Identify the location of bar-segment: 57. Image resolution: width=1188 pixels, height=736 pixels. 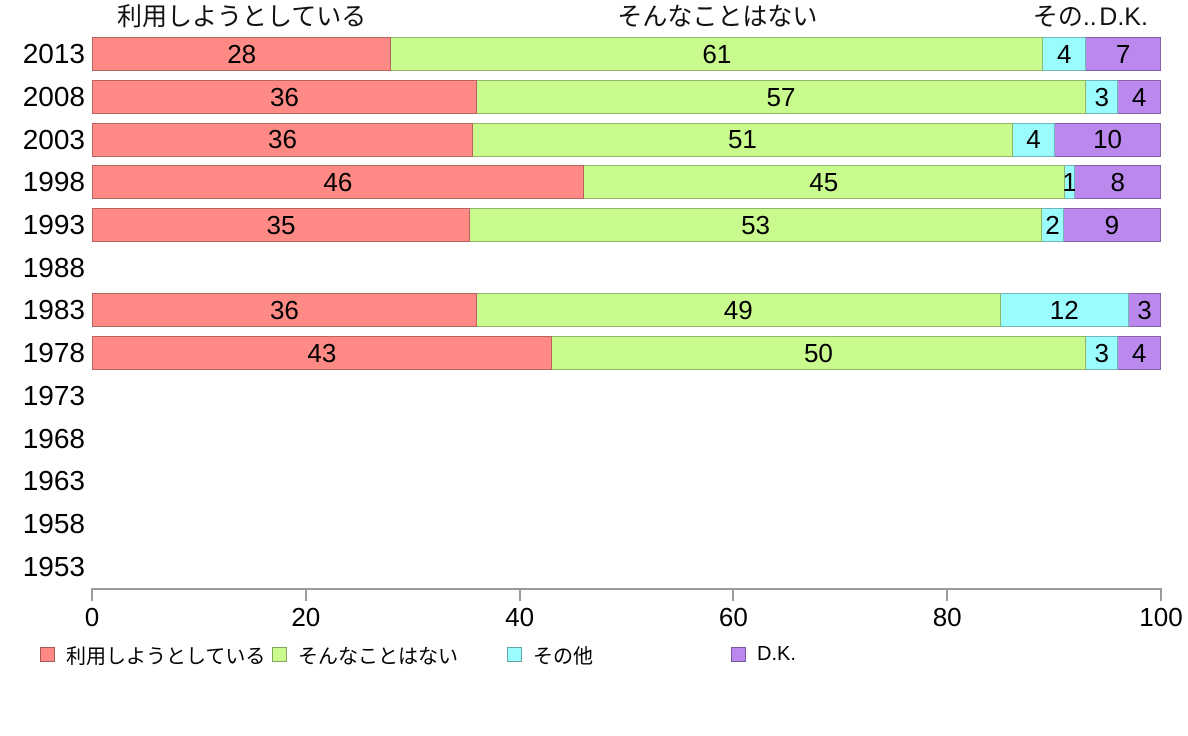
(781, 97).